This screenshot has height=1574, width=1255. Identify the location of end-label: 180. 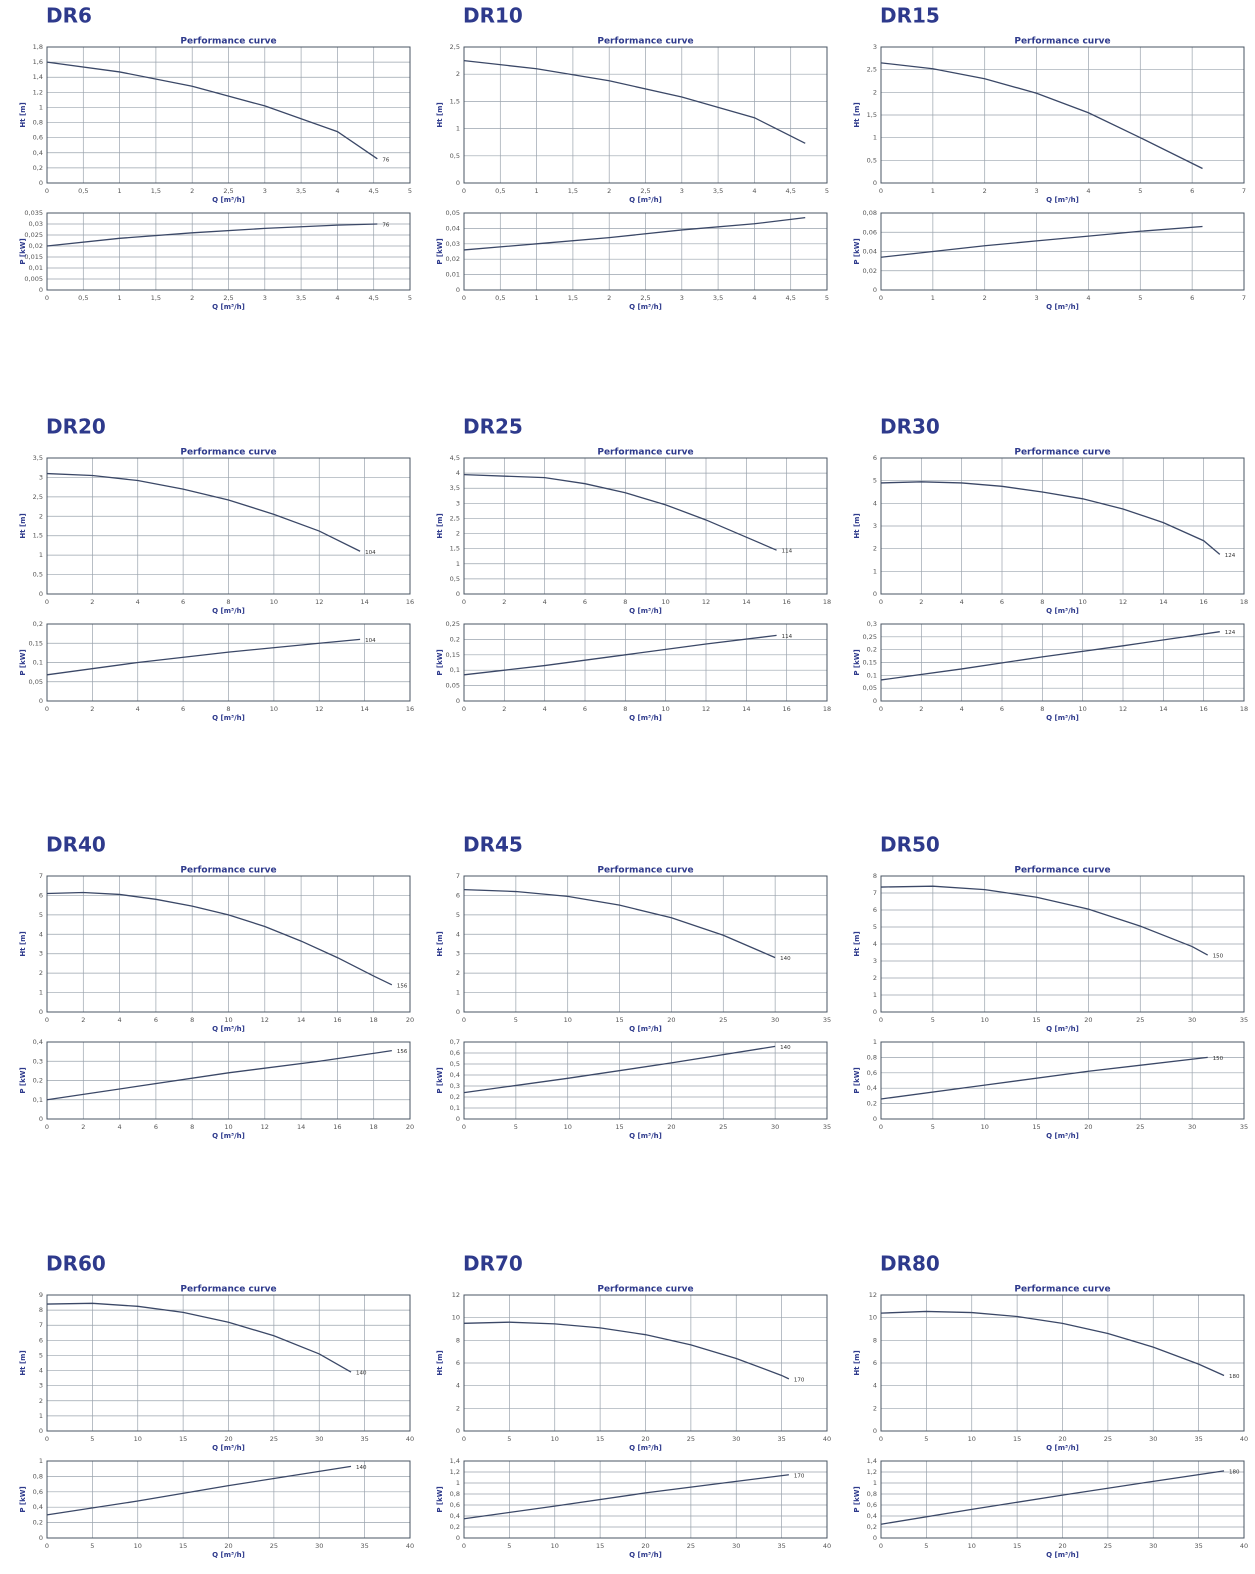
(1234, 1472).